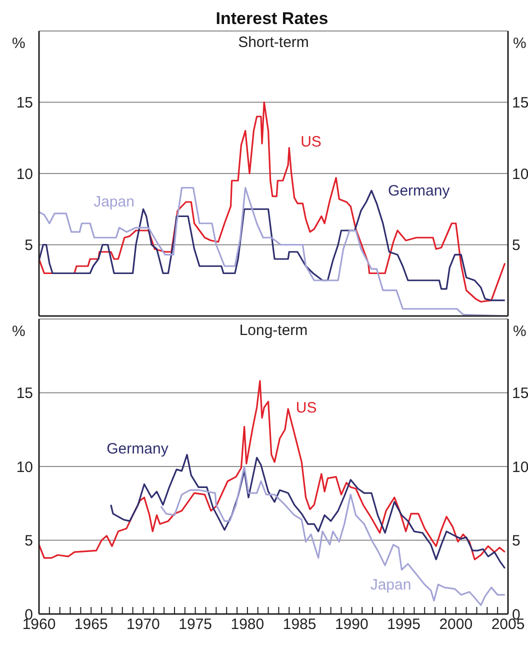  What do you see at coordinates (333, 536) in the screenshot?
I see `line-series` at bounding box center [333, 536].